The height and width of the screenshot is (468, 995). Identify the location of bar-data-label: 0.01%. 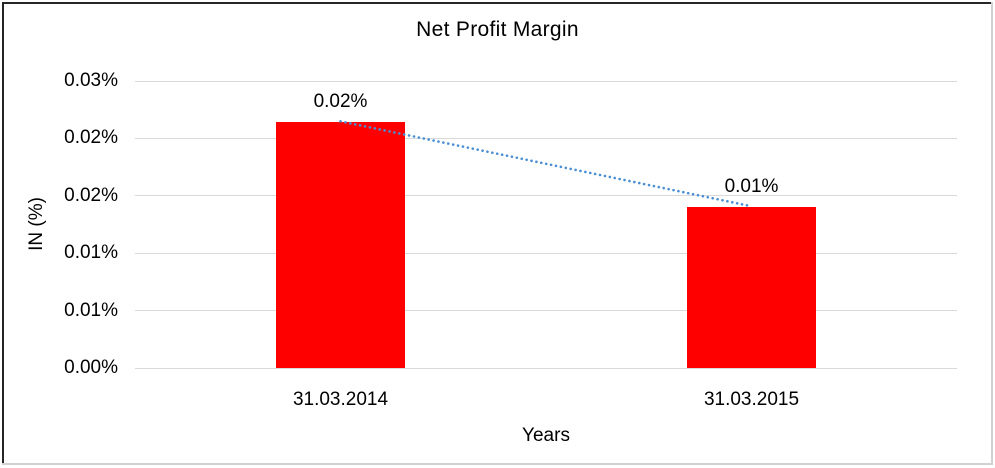
(751, 187).